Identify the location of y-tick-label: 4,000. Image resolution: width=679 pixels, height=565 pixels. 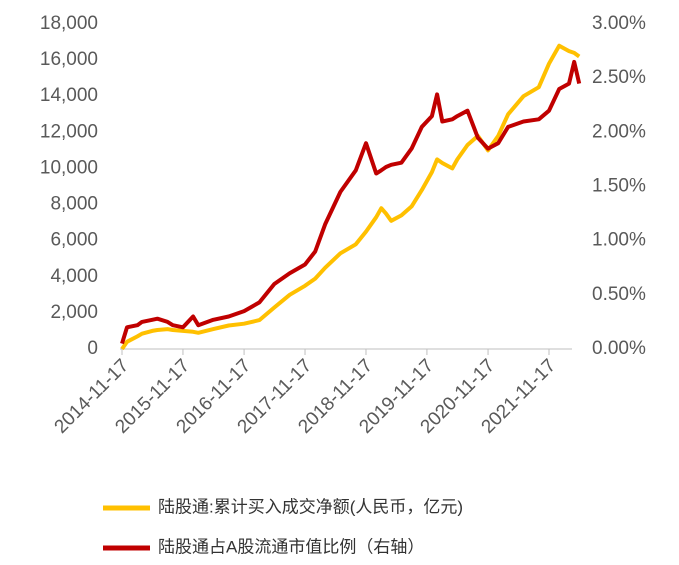
(74, 276).